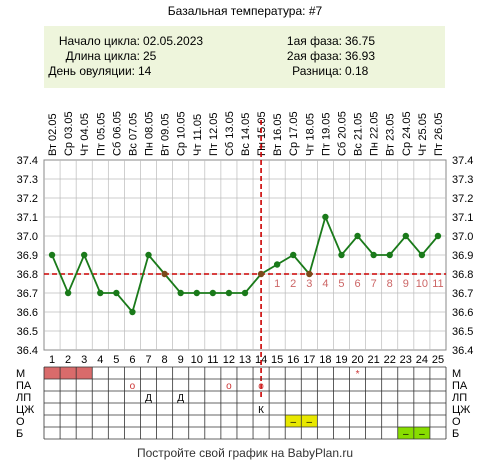 Image resolution: width=490 pixels, height=468 pixels. Describe the element at coordinates (309, 284) in the screenshot. I see `post-ovulation-day-number: 3` at that location.